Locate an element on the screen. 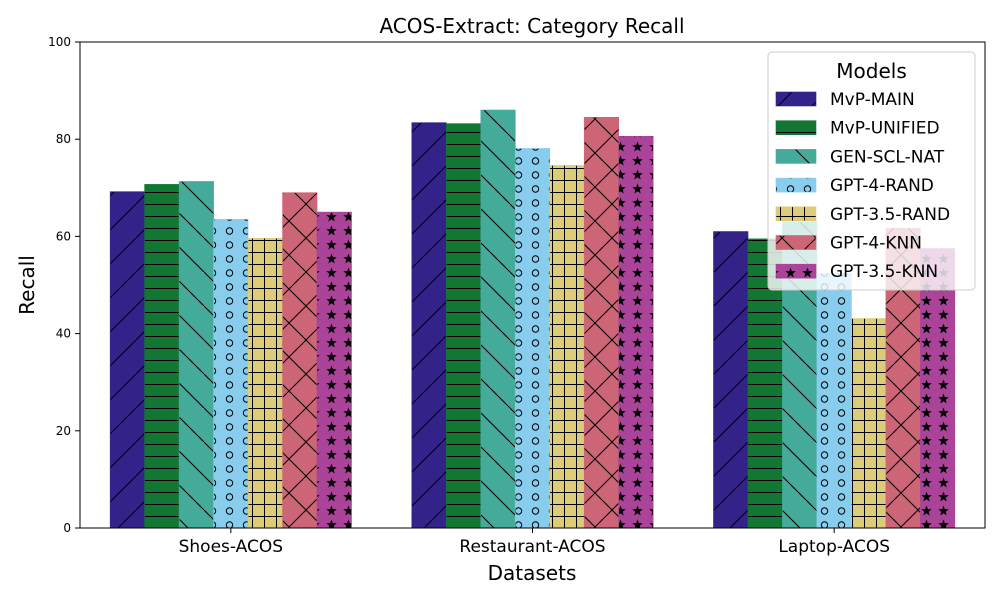 The image size is (1000, 600). y-tick-label: 0 is located at coordinates (67, 528).